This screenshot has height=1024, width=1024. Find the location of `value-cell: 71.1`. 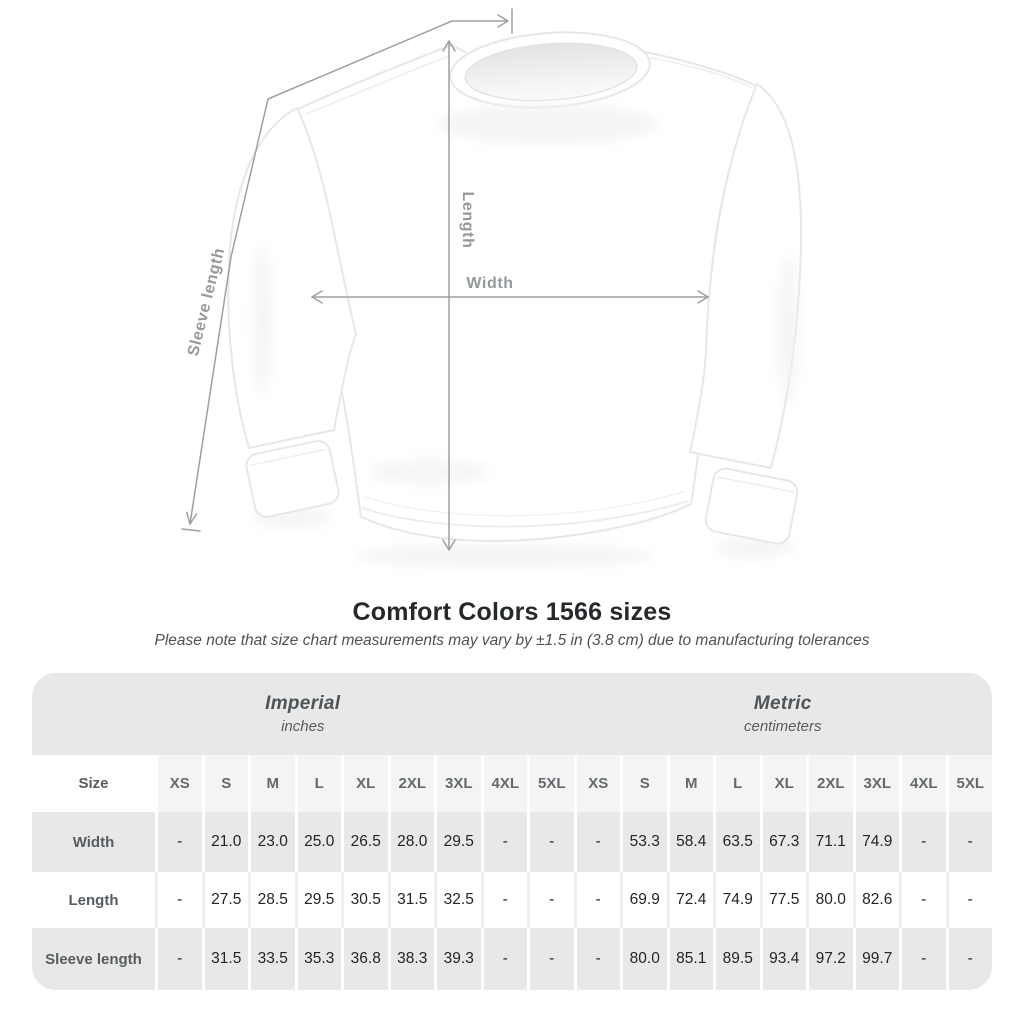

value-cell: 71.1 is located at coordinates (829, 842).